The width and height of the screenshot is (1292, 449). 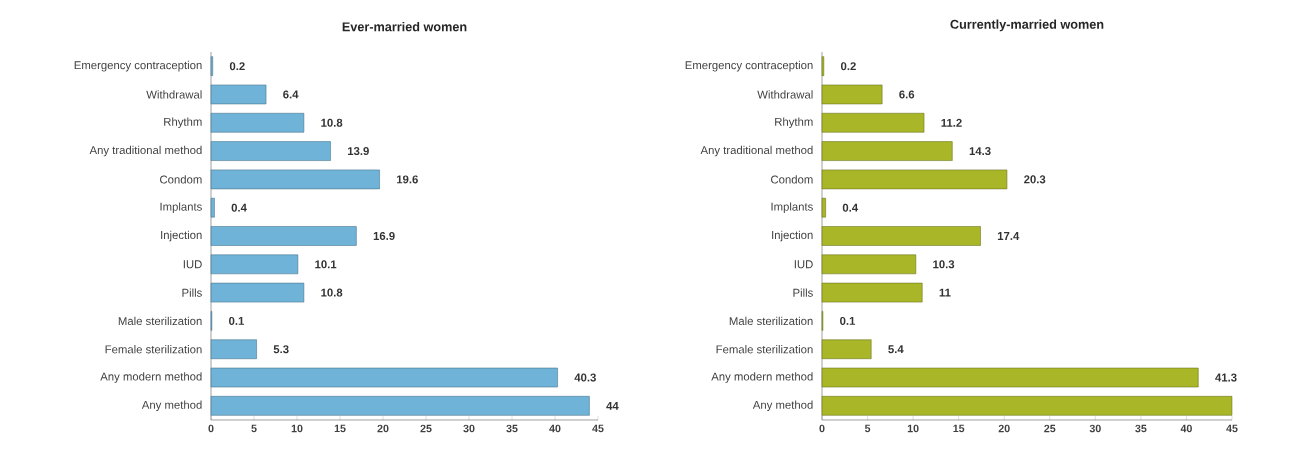 I want to click on data-label: 41.3, so click(x=1226, y=377).